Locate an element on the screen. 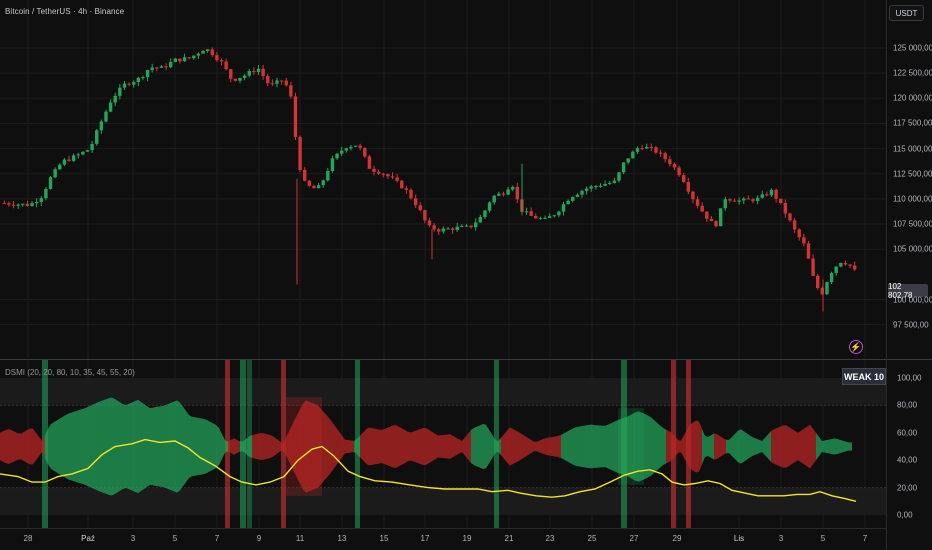 The height and width of the screenshot is (550, 932). status-badge: WEAK 10 is located at coordinates (864, 376).